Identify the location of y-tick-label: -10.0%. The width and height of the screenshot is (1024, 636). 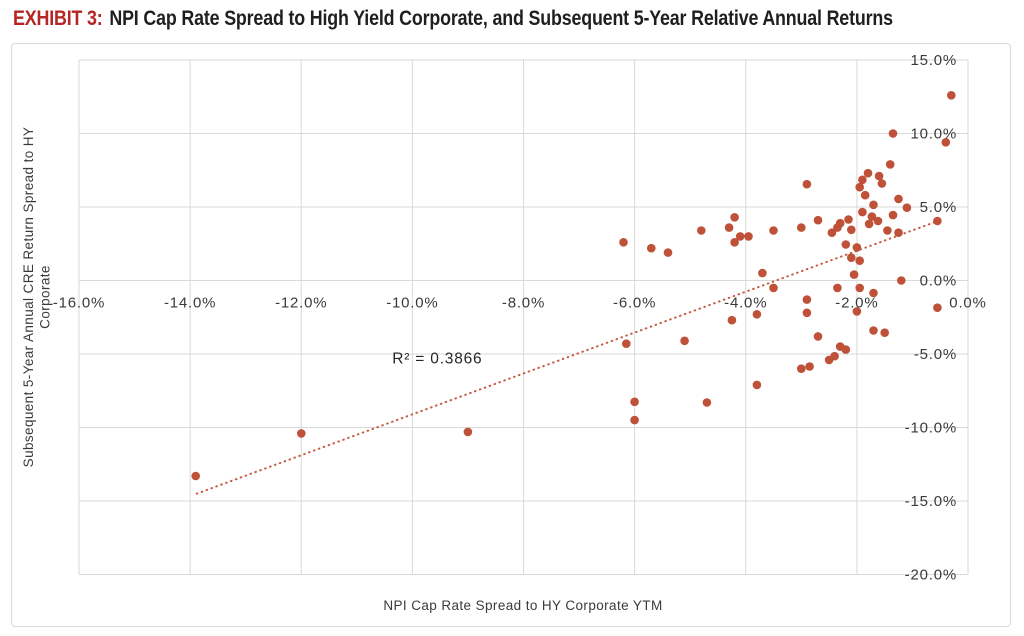
(931, 428).